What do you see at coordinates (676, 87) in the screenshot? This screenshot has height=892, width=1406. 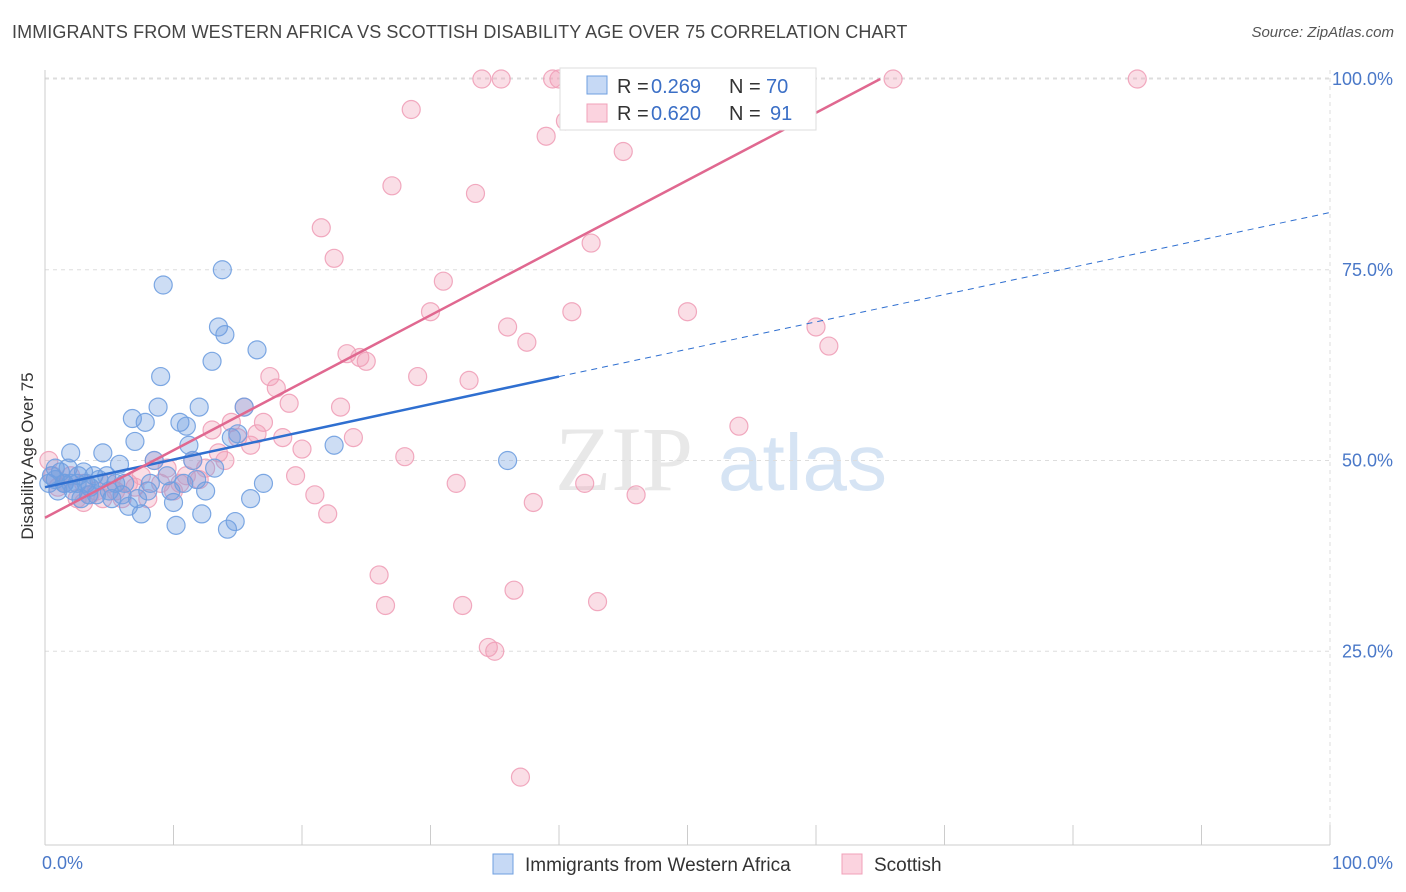 I see `legend-r-value-blue: 0.269` at bounding box center [676, 87].